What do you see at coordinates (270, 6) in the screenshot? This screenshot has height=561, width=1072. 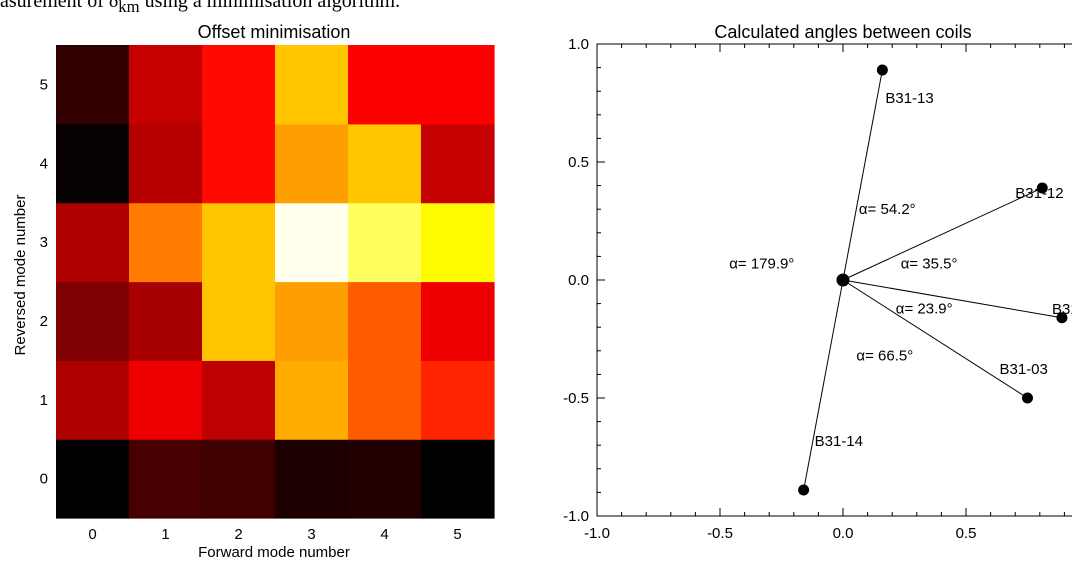 I see `caption-suffix: using a minimisation algorithm.` at bounding box center [270, 6].